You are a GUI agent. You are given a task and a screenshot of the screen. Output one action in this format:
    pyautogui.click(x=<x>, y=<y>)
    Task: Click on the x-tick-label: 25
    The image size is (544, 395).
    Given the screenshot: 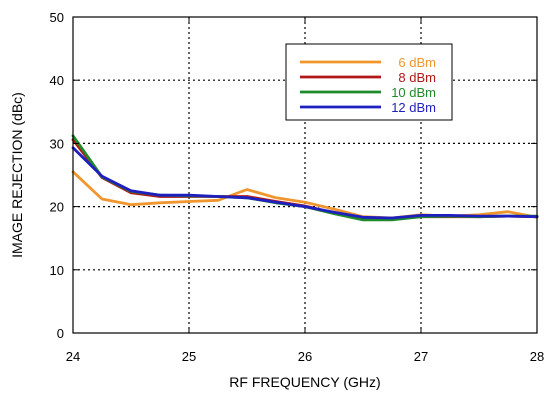 What is the action you would take?
    pyautogui.click(x=189, y=356)
    